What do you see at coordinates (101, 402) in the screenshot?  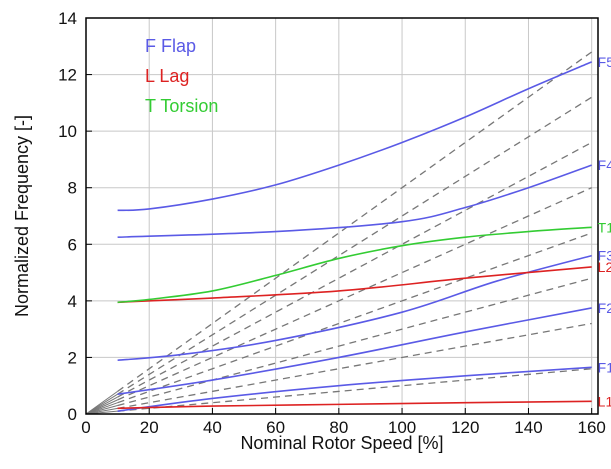 I see `per-rev-line-origin` at bounding box center [101, 402].